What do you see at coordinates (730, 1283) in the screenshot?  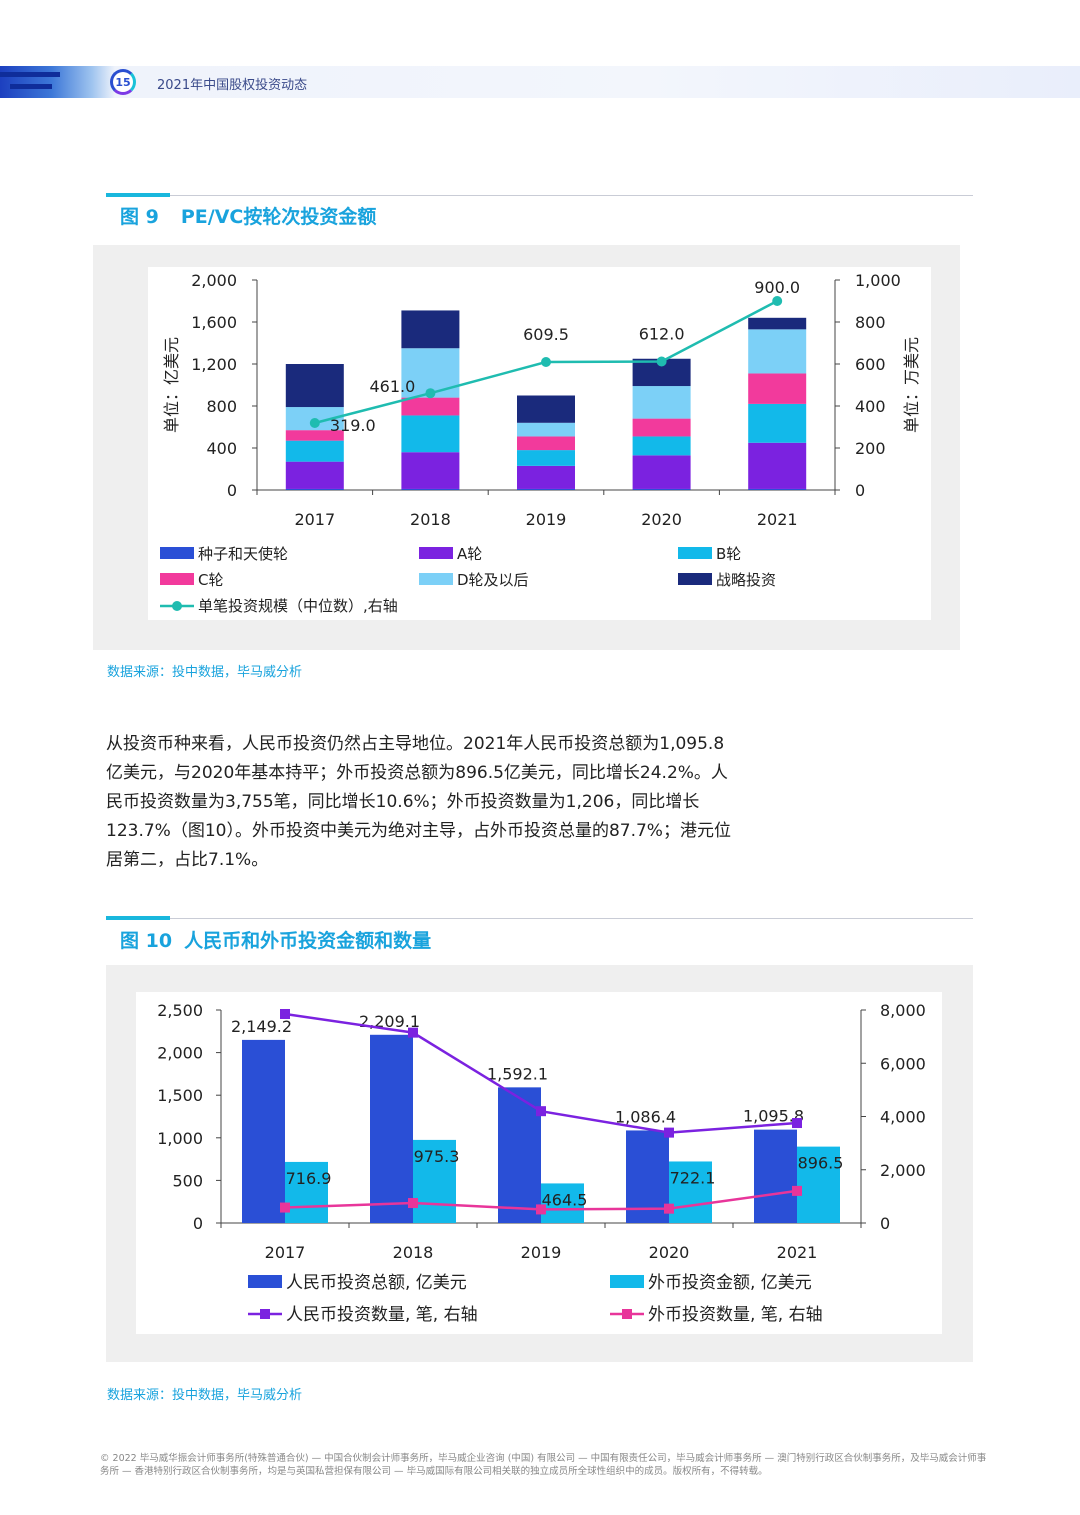 I see `legend-label: 外币投资金额, 亿美元` at bounding box center [730, 1283].